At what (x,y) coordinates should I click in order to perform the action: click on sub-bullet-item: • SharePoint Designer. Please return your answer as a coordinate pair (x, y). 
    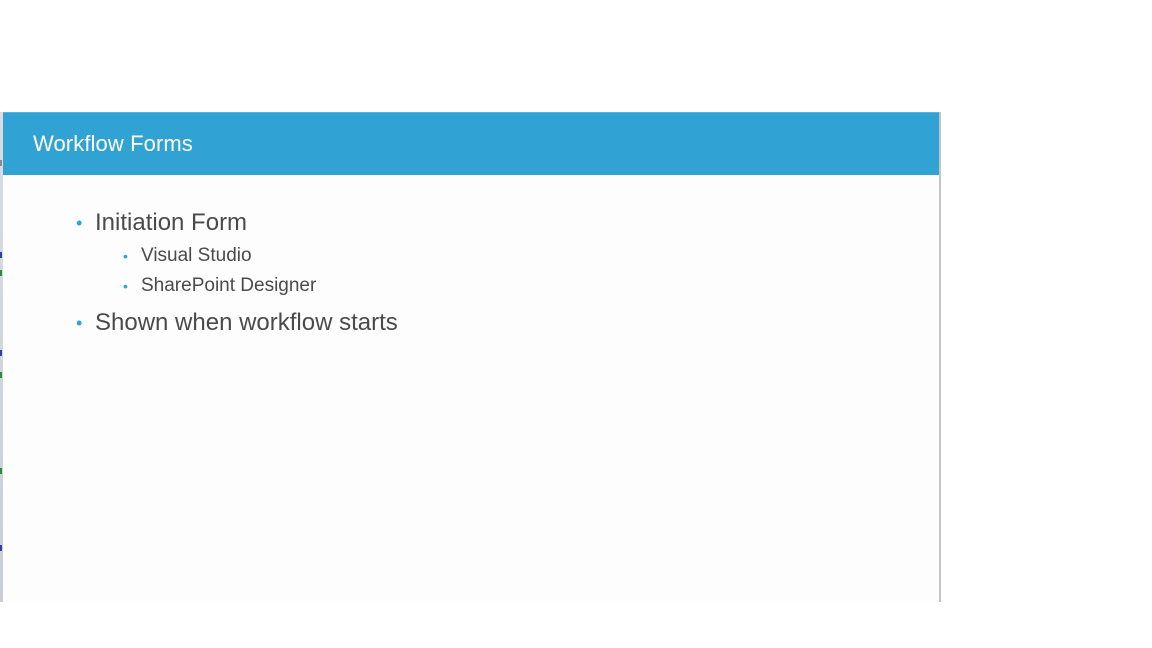
    Looking at the image, I should click on (531, 286).